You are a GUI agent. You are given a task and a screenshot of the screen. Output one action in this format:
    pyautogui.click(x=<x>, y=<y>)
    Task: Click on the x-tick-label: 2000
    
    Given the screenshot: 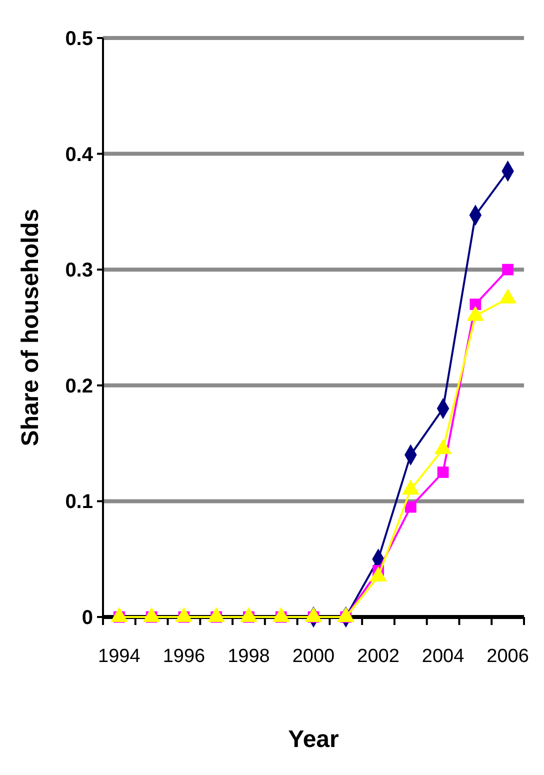 What is the action you would take?
    pyautogui.click(x=313, y=656)
    